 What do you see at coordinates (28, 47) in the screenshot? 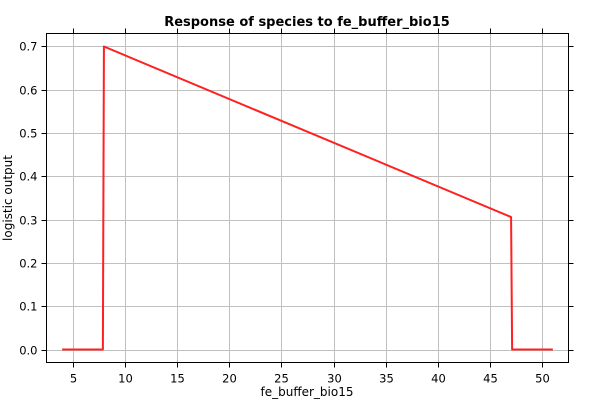
I see `y-tick-label: 0.7` at bounding box center [28, 47].